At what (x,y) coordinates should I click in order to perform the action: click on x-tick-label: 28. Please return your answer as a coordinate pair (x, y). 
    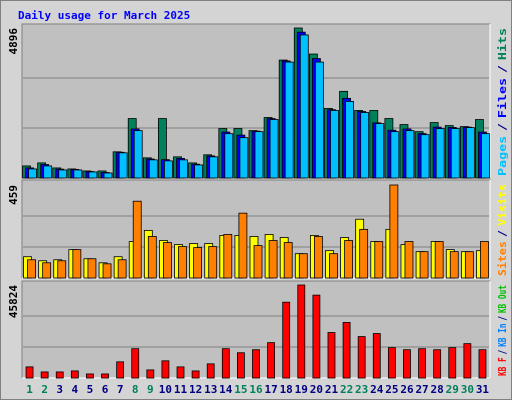
    Looking at the image, I should click on (437, 389).